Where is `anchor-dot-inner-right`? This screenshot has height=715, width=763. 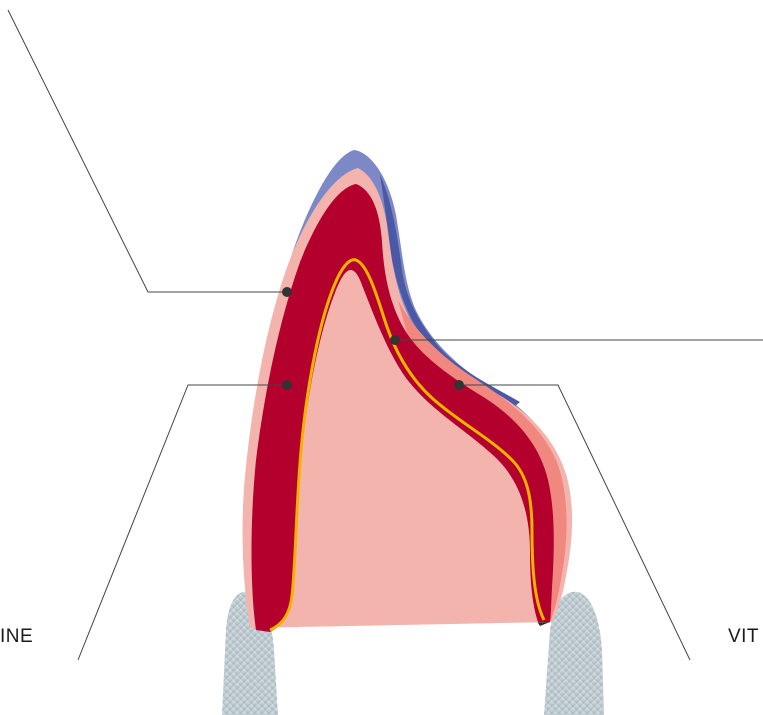
anchor-dot-inner-right is located at coordinates (395, 340).